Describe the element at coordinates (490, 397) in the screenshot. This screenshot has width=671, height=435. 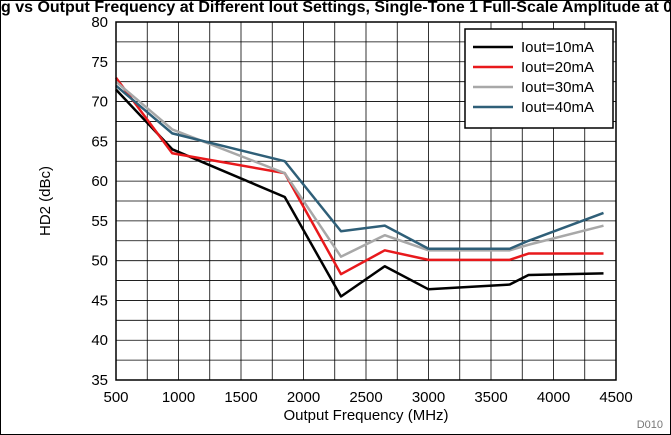
I see `x-tick-label: 3500` at that location.